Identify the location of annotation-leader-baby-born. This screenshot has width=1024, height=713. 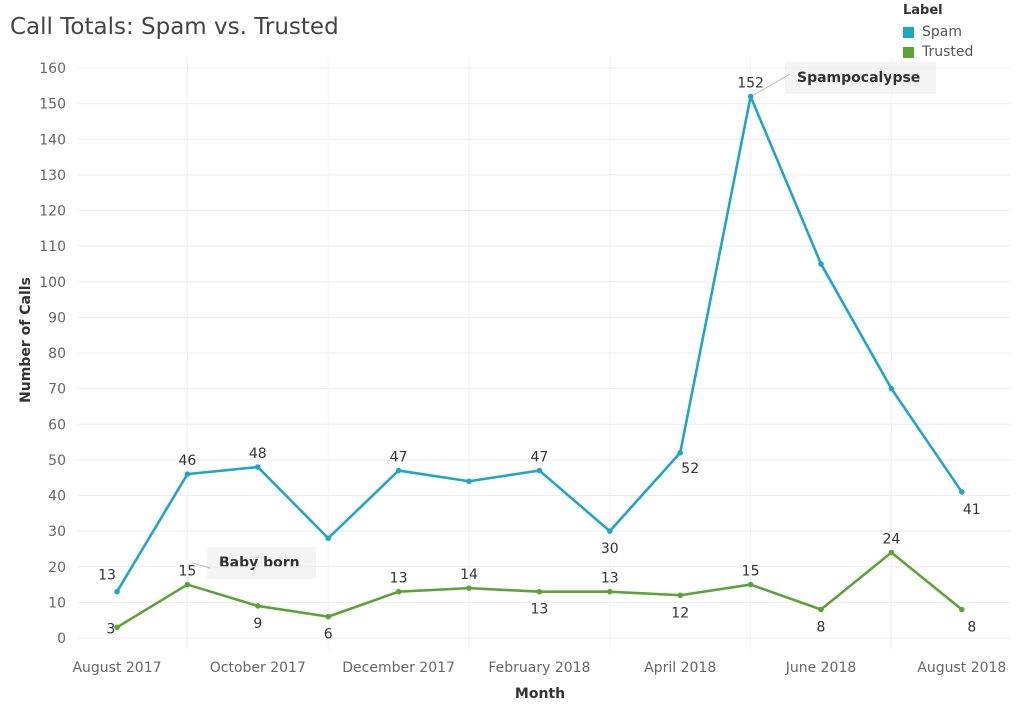
(201, 565).